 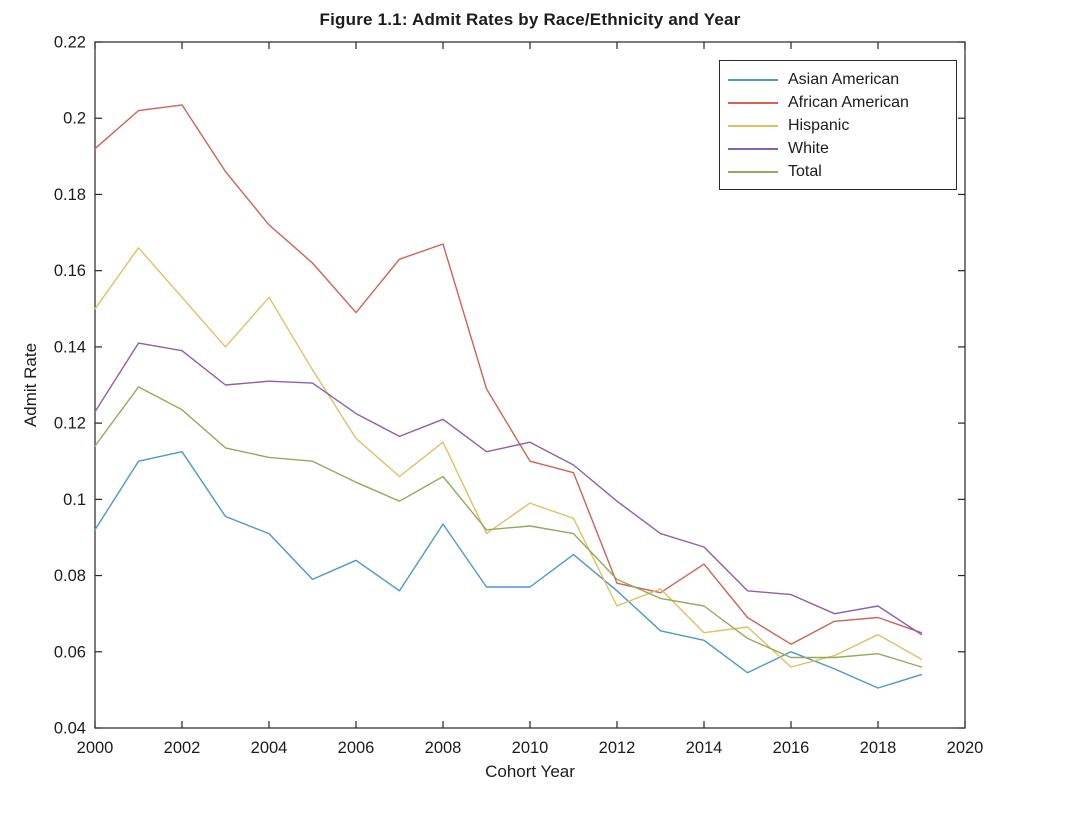 I want to click on legend-label: Total, so click(x=805, y=172).